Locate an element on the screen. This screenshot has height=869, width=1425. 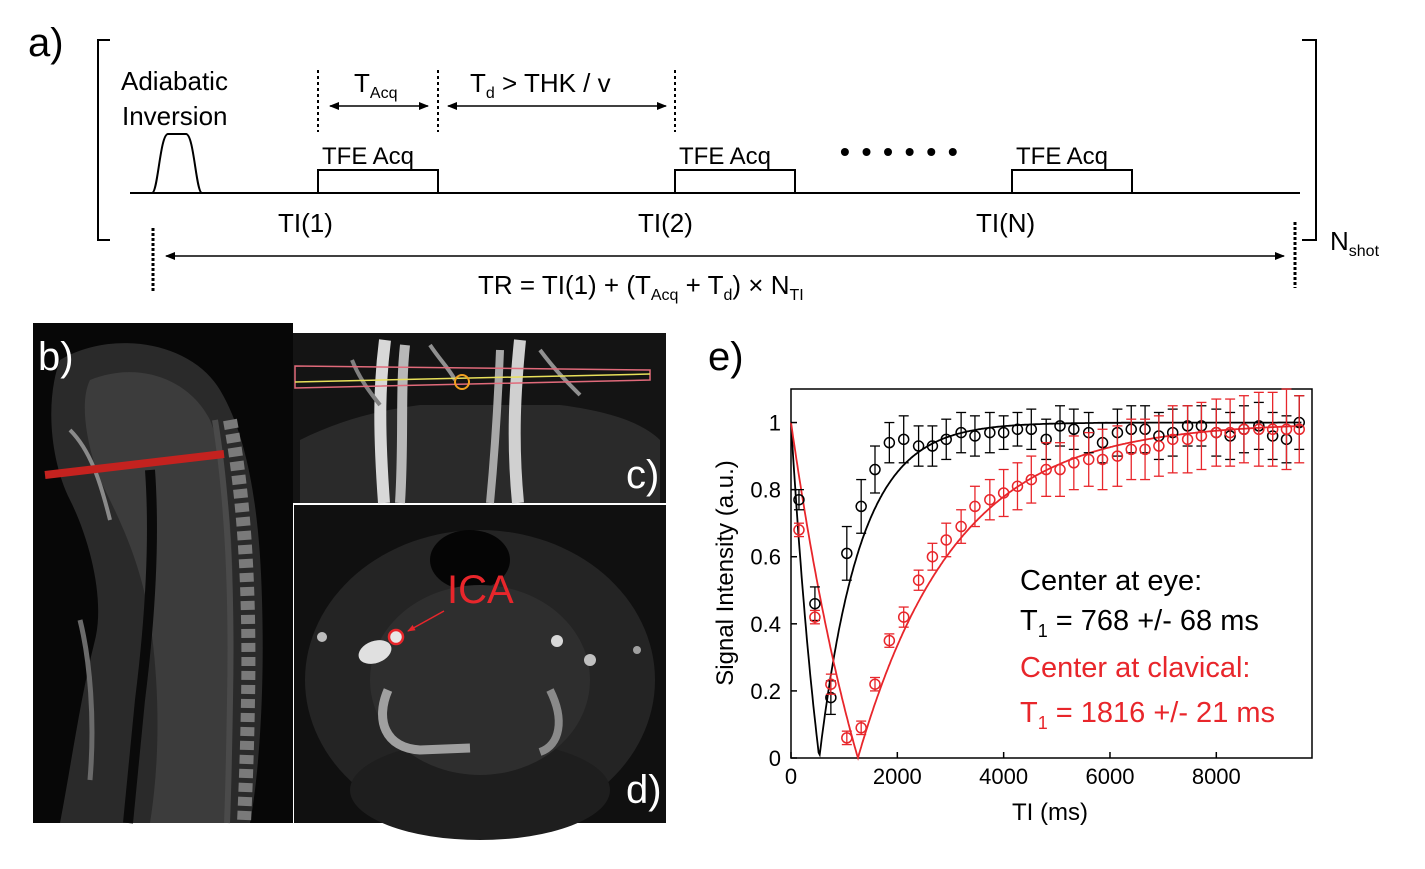
legend-clavical-t1: T1 = 1816 +/- 21 ms is located at coordinates (1147, 715).